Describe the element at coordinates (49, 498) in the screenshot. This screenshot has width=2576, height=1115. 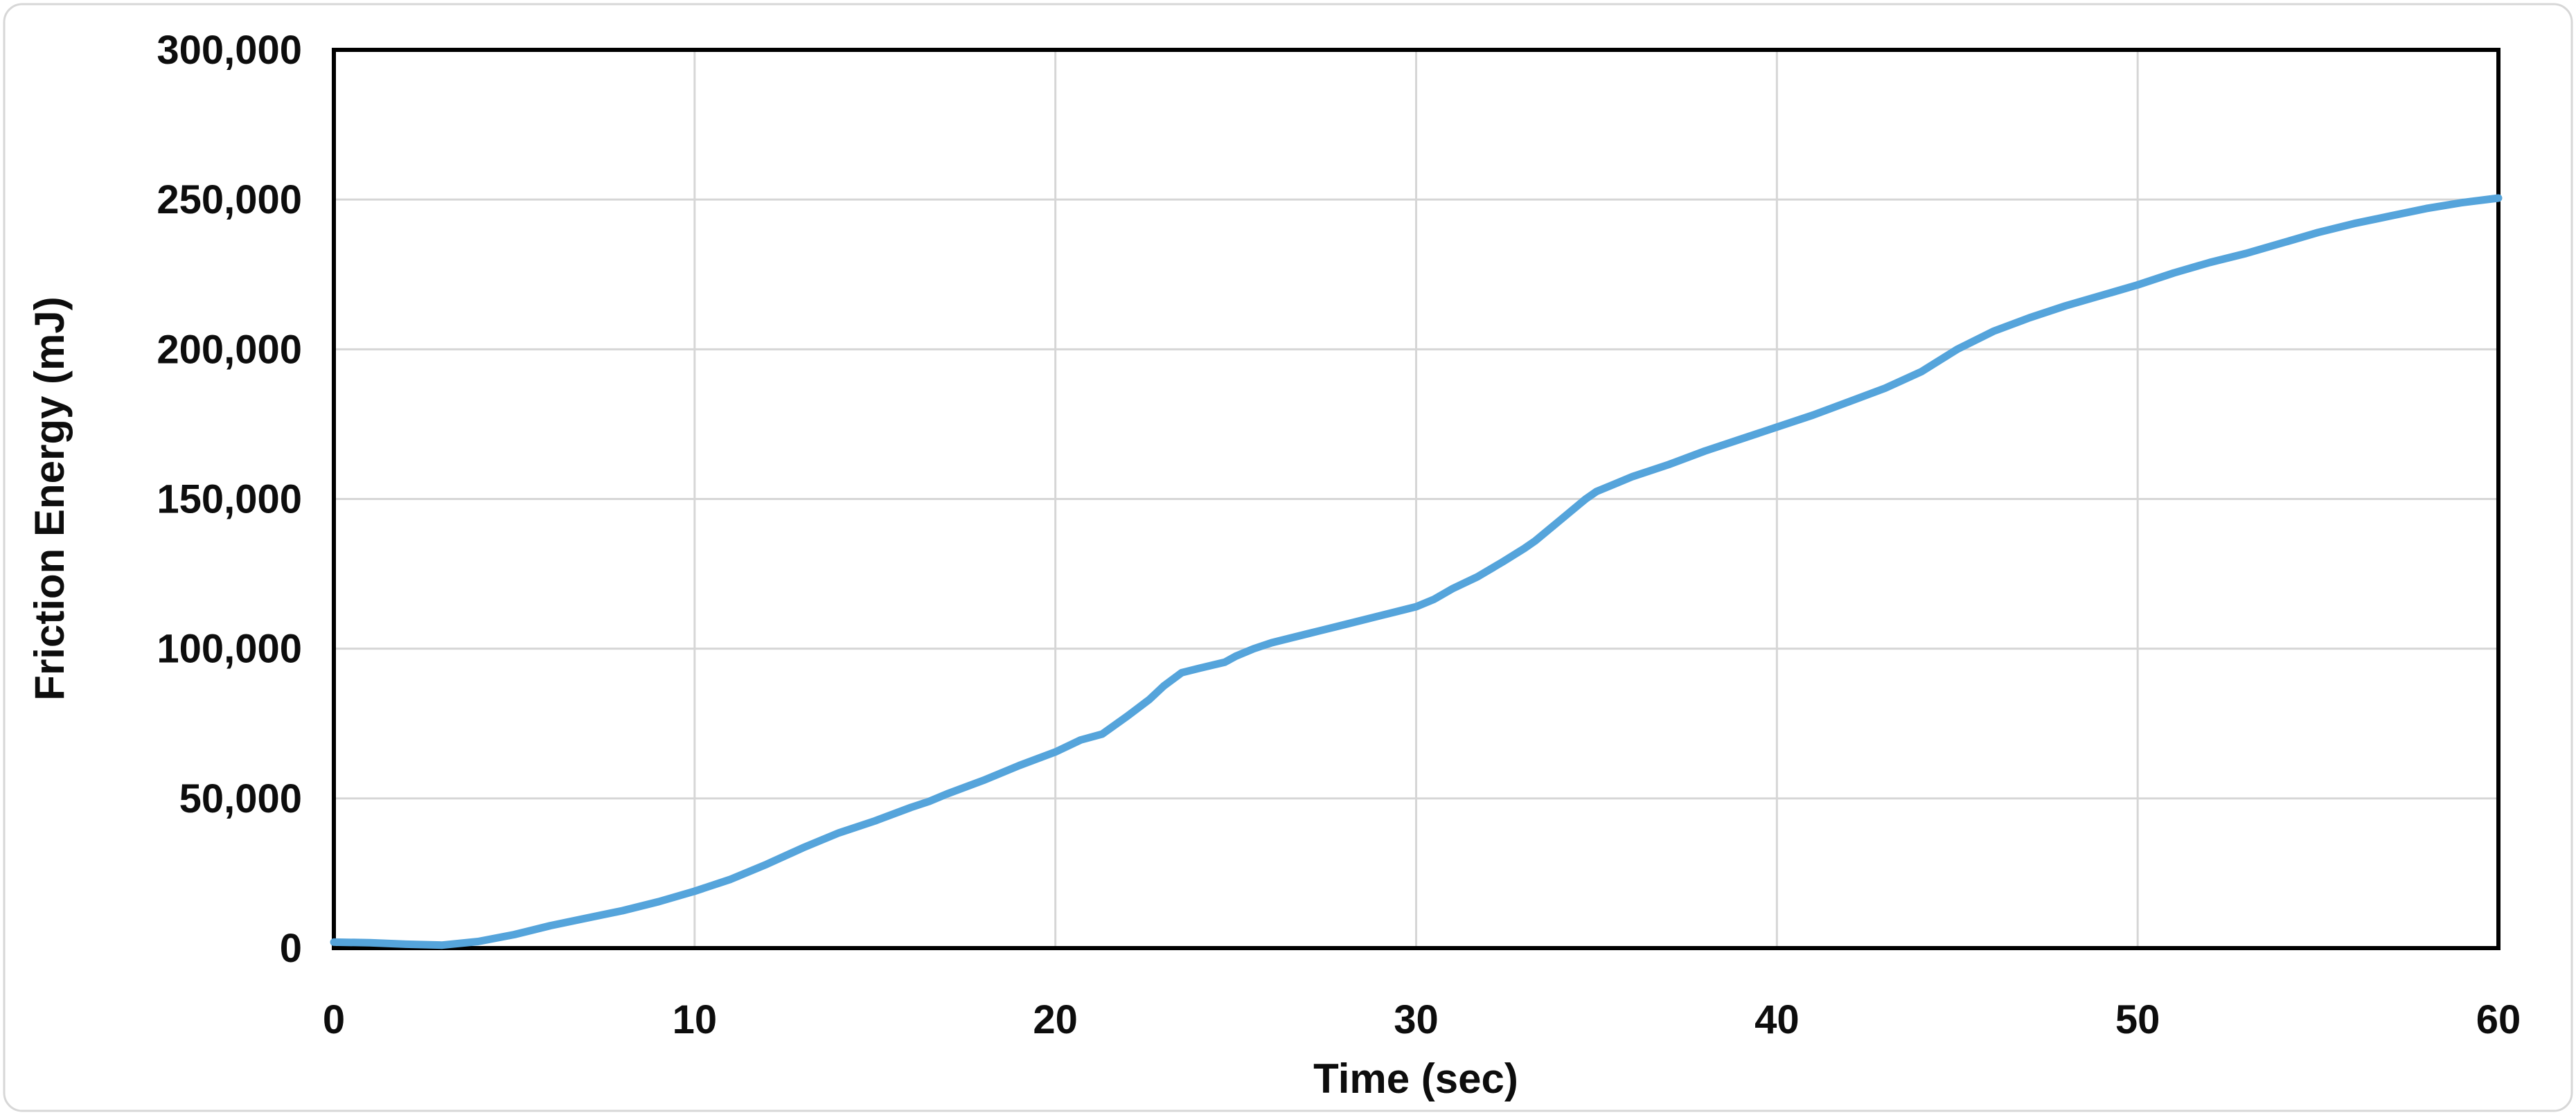
I see `y-axis-title: Friction Energy (mJ)` at that location.